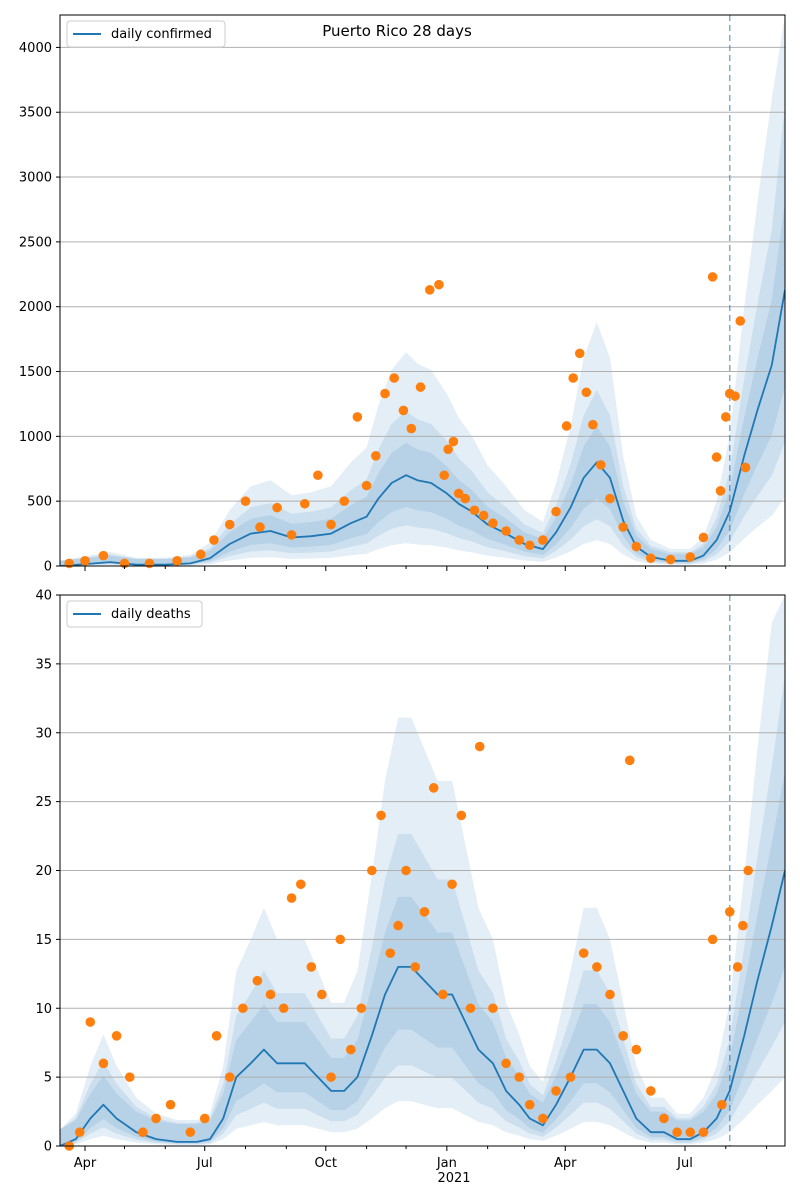 The height and width of the screenshot is (1200, 800). I want to click on y-tick-label: 4000, so click(35, 48).